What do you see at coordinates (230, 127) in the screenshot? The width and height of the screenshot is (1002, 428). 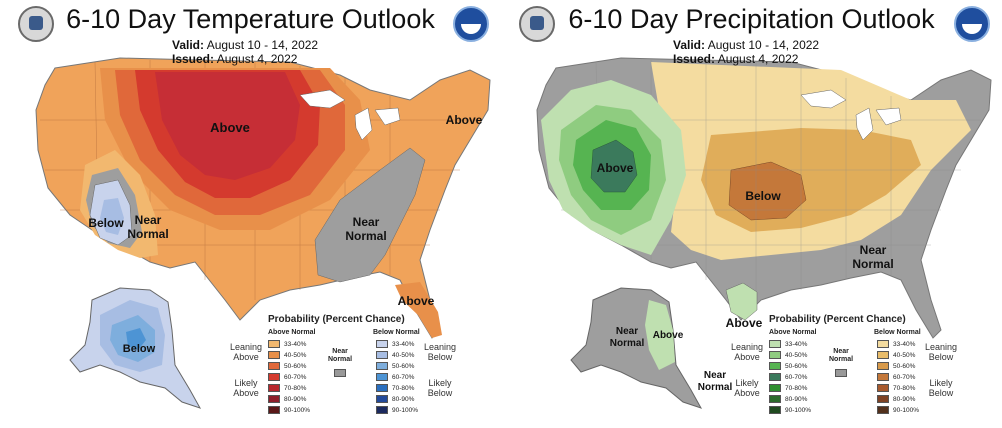 I see `label-above-center: Above` at bounding box center [230, 127].